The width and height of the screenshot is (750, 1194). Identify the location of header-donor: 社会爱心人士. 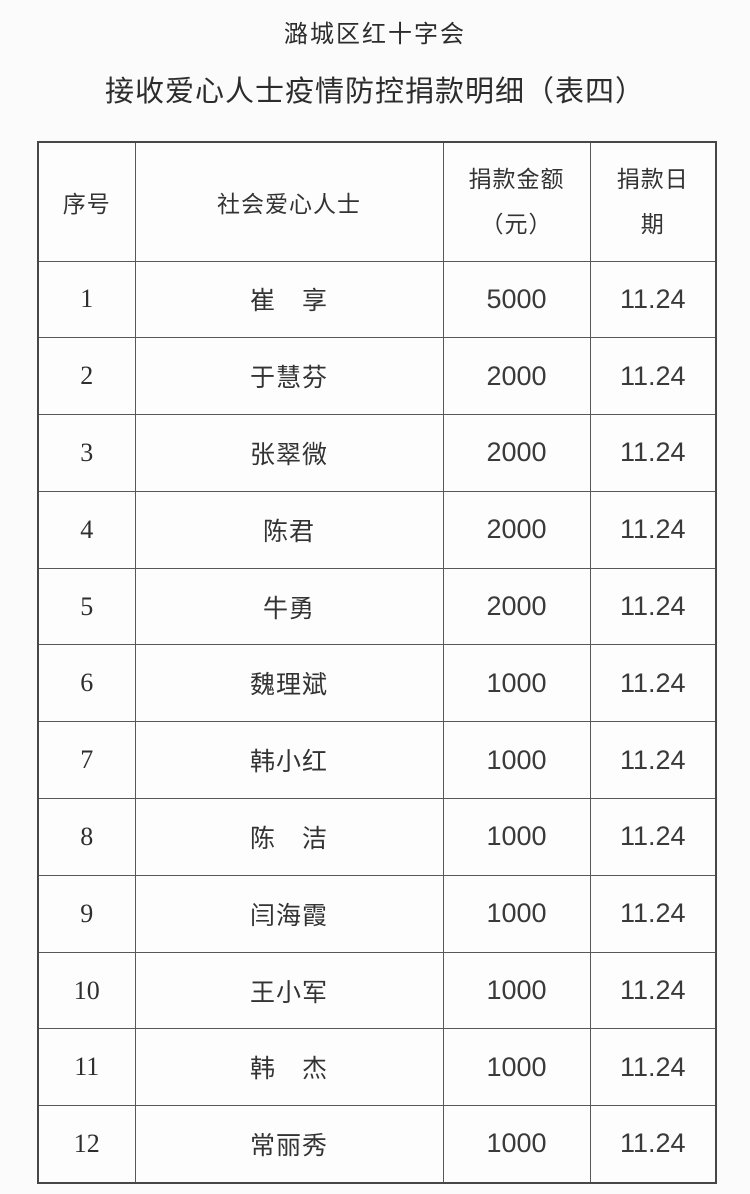
(289, 201).